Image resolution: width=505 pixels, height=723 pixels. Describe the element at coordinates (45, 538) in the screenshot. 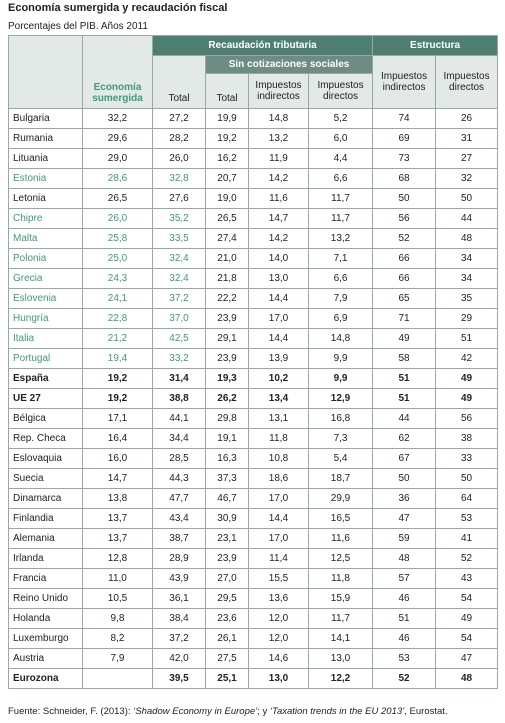

I see `table-cell: Alemania` at that location.